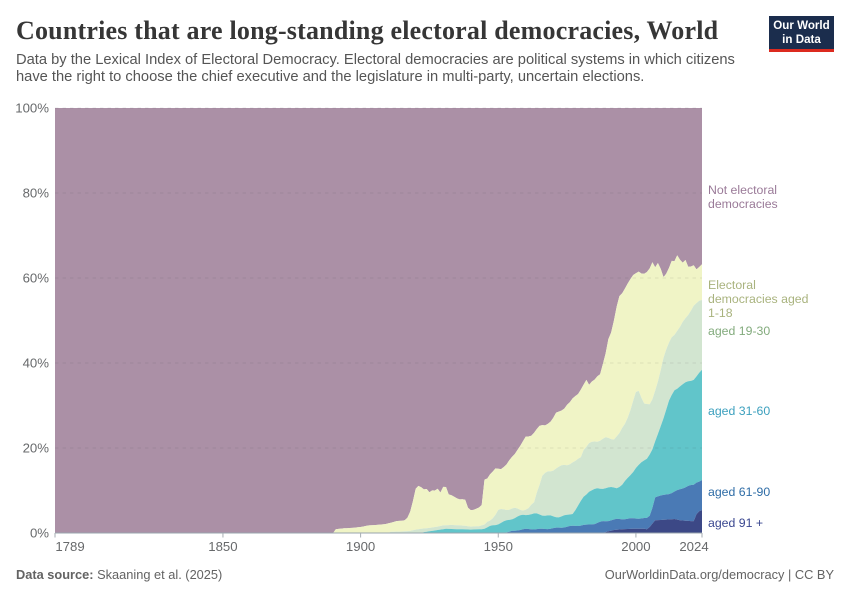 Image resolution: width=850 pixels, height=600 pixels. Describe the element at coordinates (222, 546) in the screenshot. I see `svg-text: 1850` at that location.